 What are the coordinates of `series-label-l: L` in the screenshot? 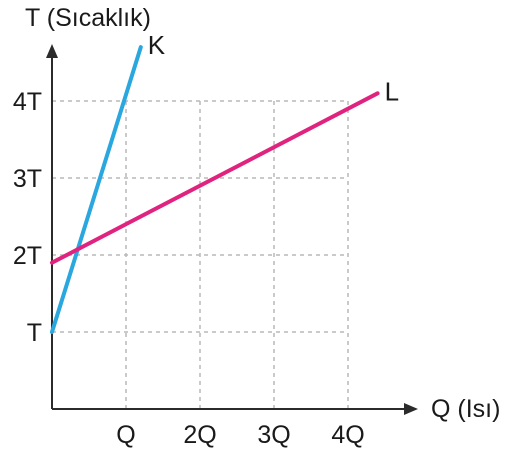 It's located at (392, 91).